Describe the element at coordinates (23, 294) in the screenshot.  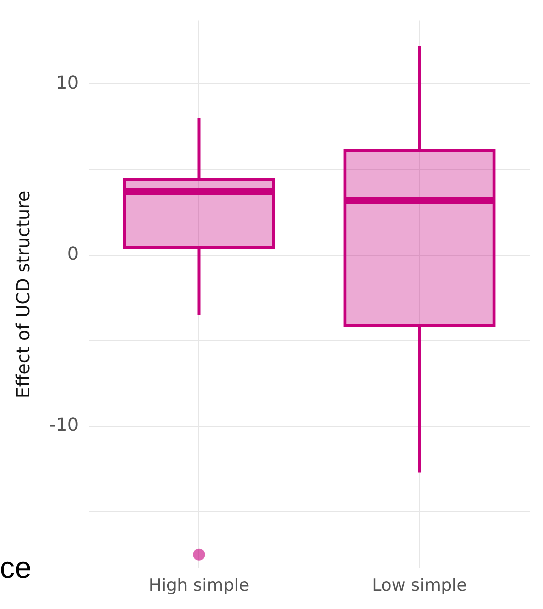
I see `y-axis-title: Effect of UCD structure` at that location.